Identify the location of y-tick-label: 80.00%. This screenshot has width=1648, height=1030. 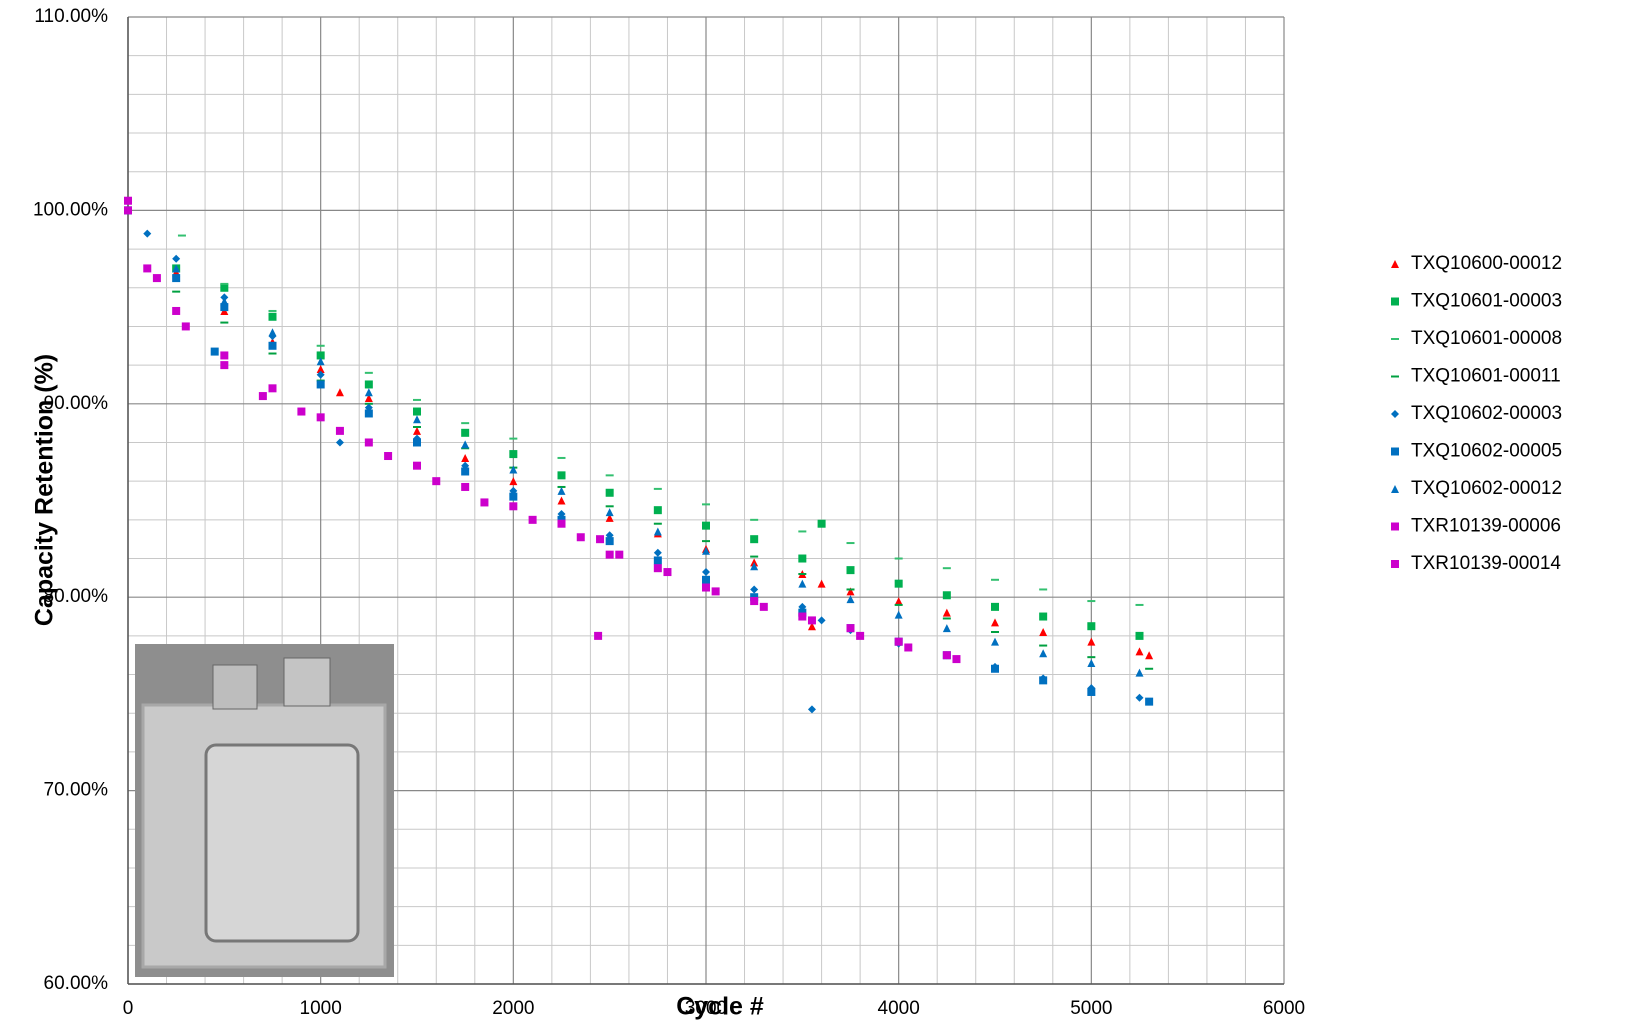
(76, 596).